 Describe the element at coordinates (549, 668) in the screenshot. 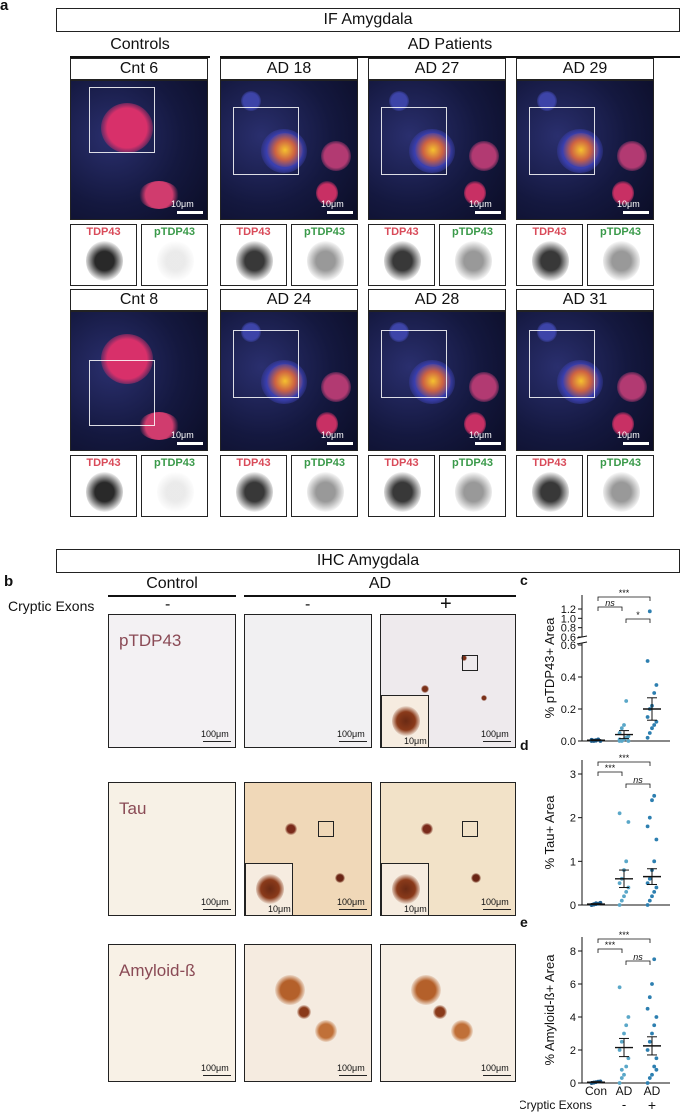

I see `chart-ylabel: % pTDP43+ Area` at that location.